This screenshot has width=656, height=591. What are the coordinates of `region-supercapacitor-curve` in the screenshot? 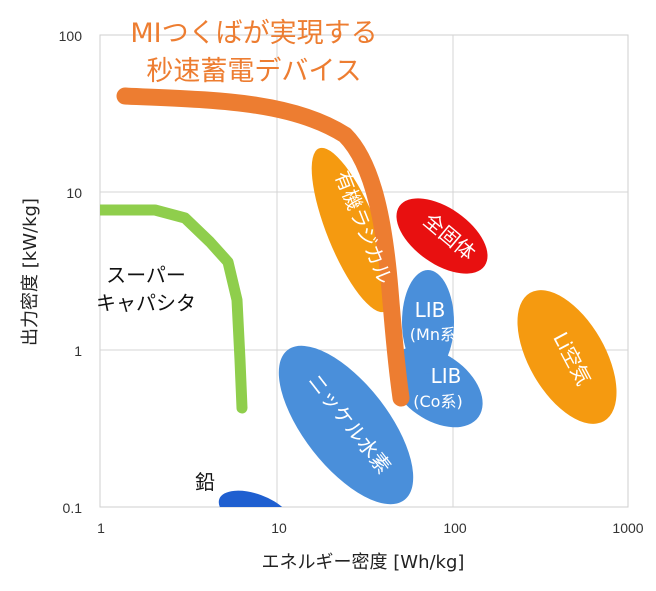 It's located at (174, 309).